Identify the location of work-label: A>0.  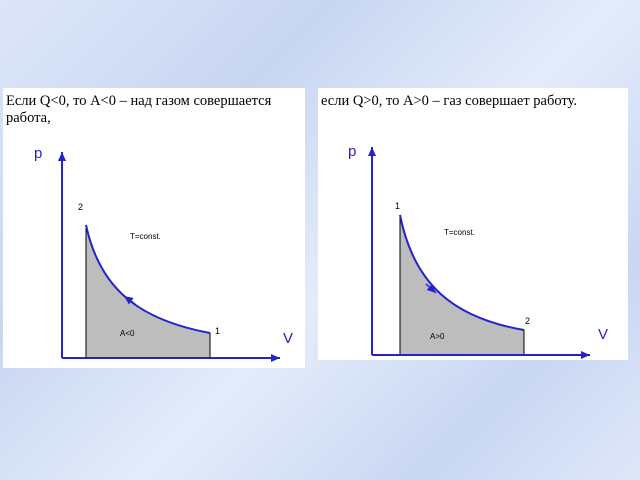
(437, 336).